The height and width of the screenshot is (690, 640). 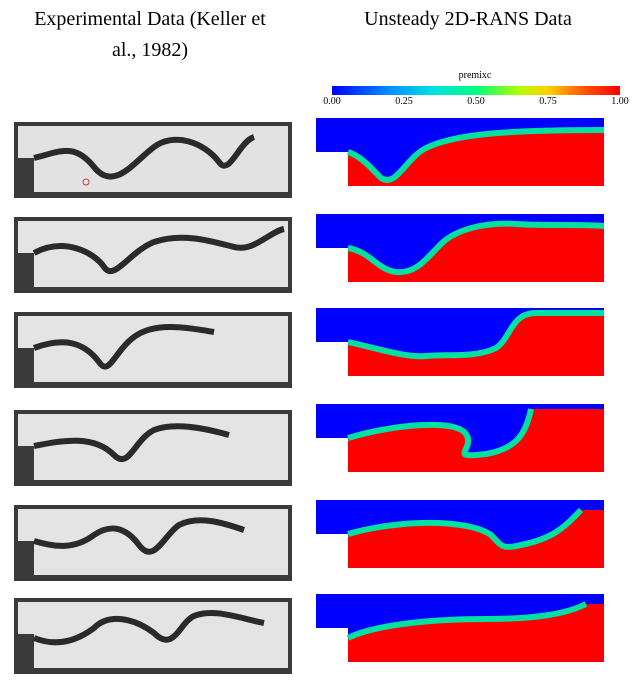 What do you see at coordinates (475, 75) in the screenshot?
I see `colorbar-label: premixc` at bounding box center [475, 75].